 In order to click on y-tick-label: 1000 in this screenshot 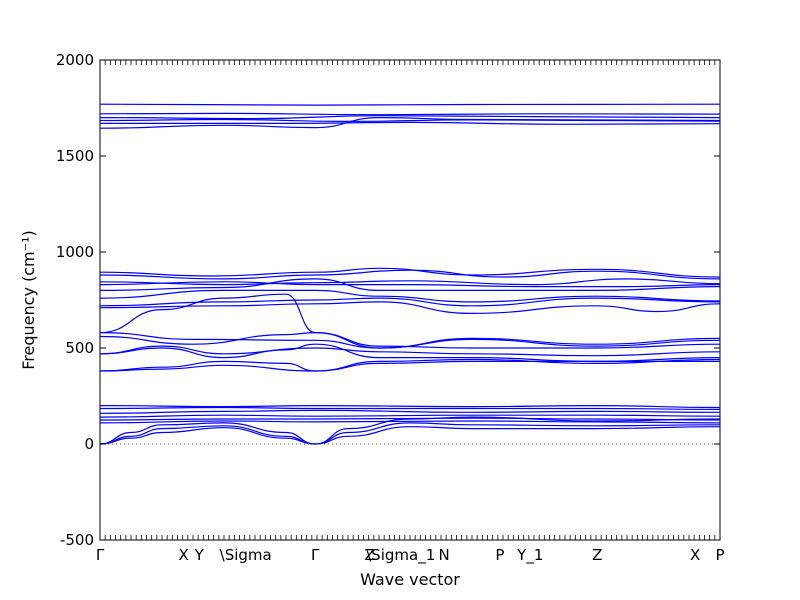, I will do `click(75, 252)`.